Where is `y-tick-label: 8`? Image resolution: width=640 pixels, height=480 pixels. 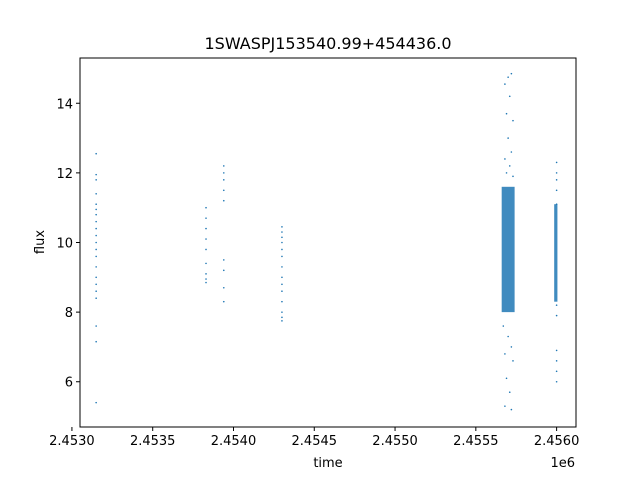 y-tick-label: 8 is located at coordinates (69, 313).